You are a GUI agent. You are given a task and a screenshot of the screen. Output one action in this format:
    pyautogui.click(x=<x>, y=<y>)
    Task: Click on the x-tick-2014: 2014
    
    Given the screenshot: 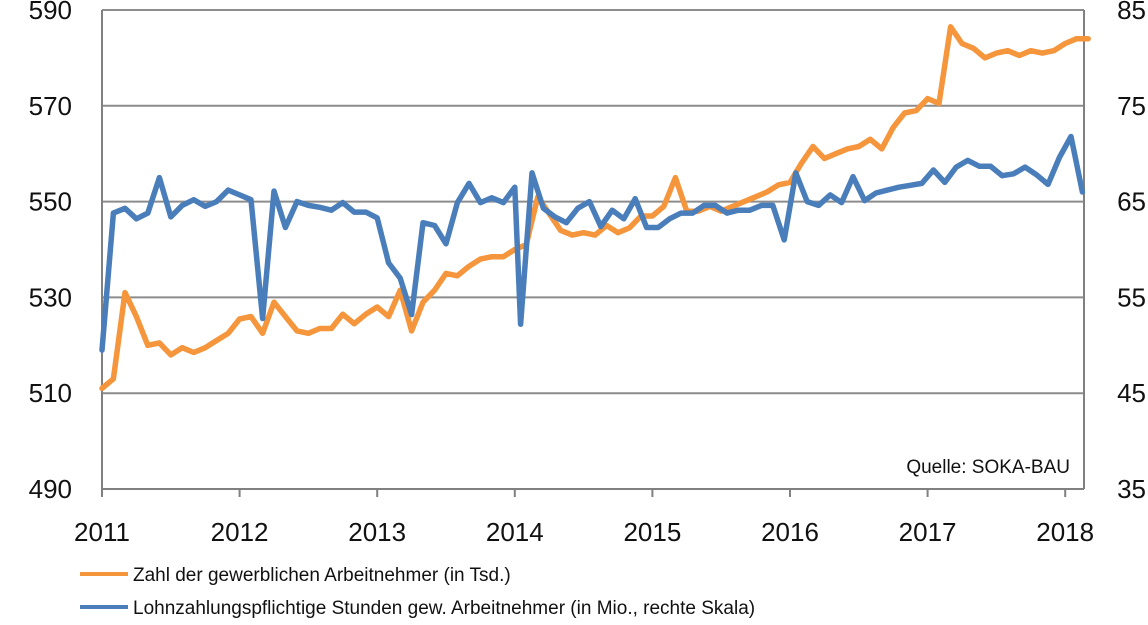 What is the action you would take?
    pyautogui.click(x=515, y=532)
    